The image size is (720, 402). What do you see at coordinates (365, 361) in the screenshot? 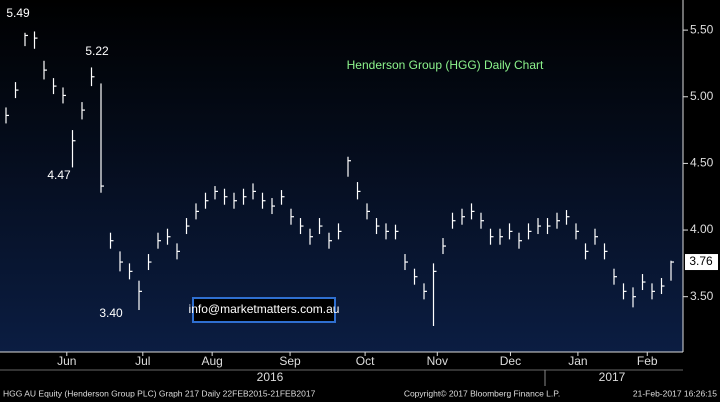
I see `x-tick-label: Oct` at bounding box center [365, 361].